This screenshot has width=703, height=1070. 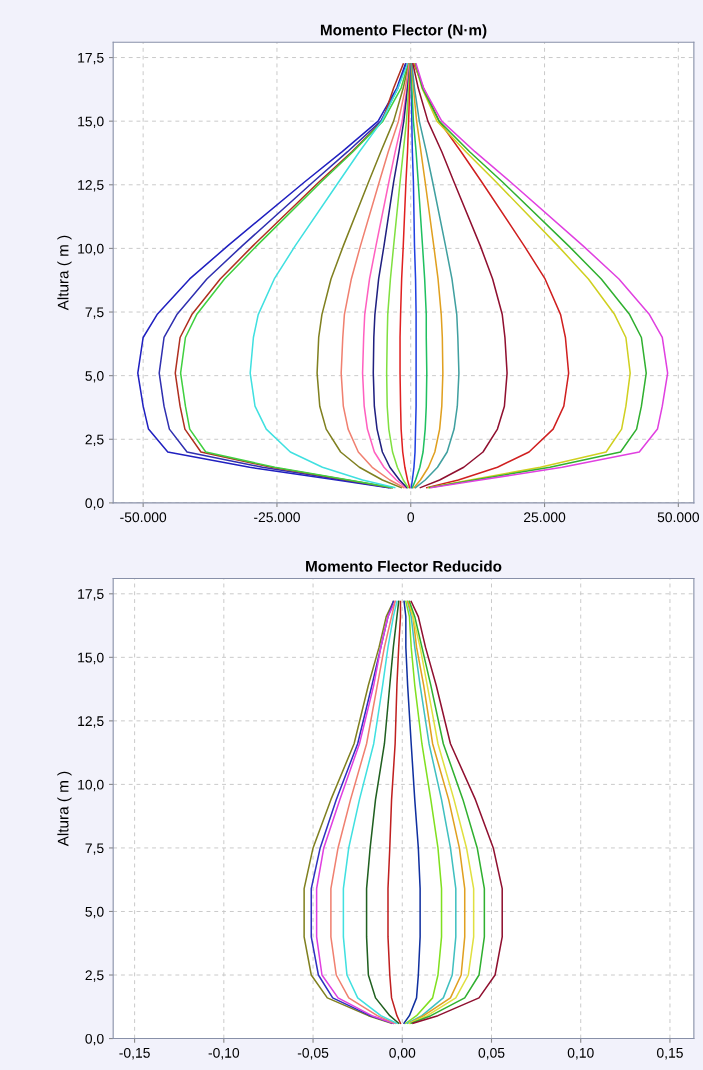 I want to click on chart-title: Momento Flector Reducido, so click(x=404, y=566).